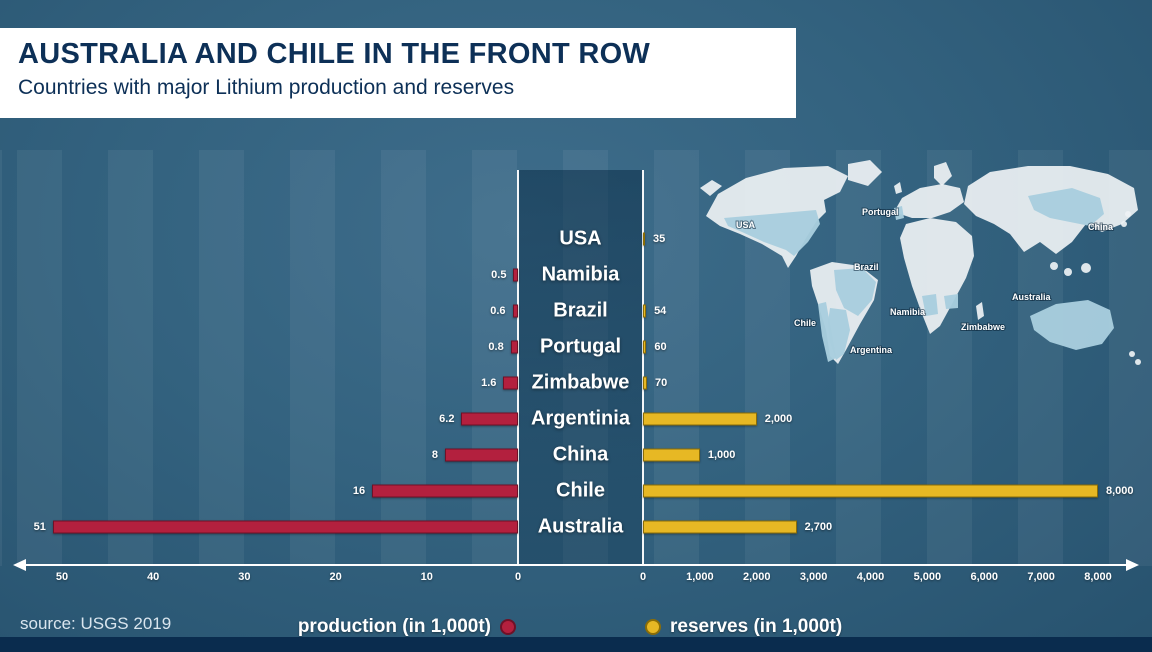 This screenshot has height=652, width=1152. Describe the element at coordinates (580, 490) in the screenshot. I see `country-label: Chile` at that location.